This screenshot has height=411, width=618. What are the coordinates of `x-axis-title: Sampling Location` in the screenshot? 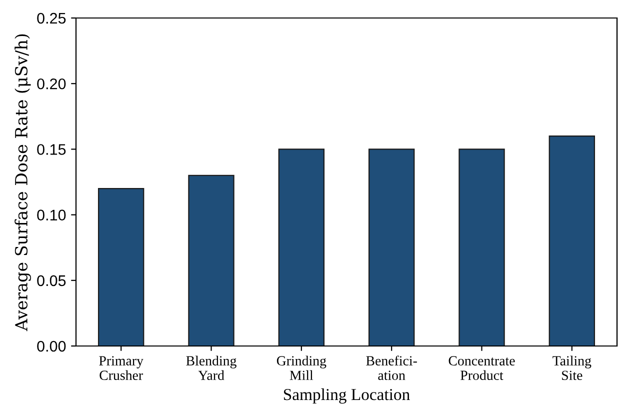 It's located at (347, 396).